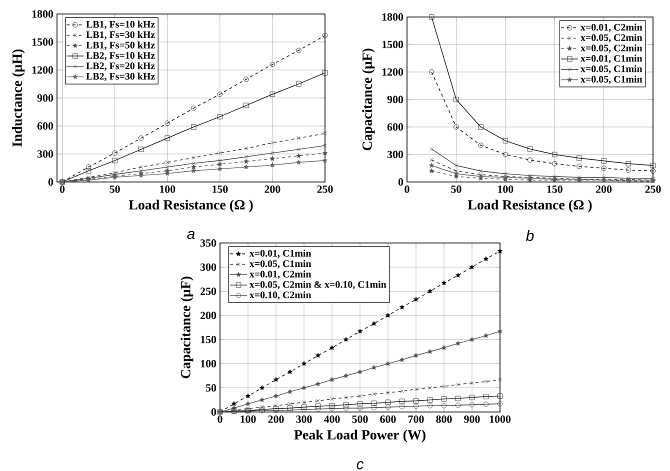 This screenshot has height=471, width=670. Describe the element at coordinates (317, 285) in the screenshot. I see `legend-label: x=0.05, C2min & x=0.10, C1min` at that location.